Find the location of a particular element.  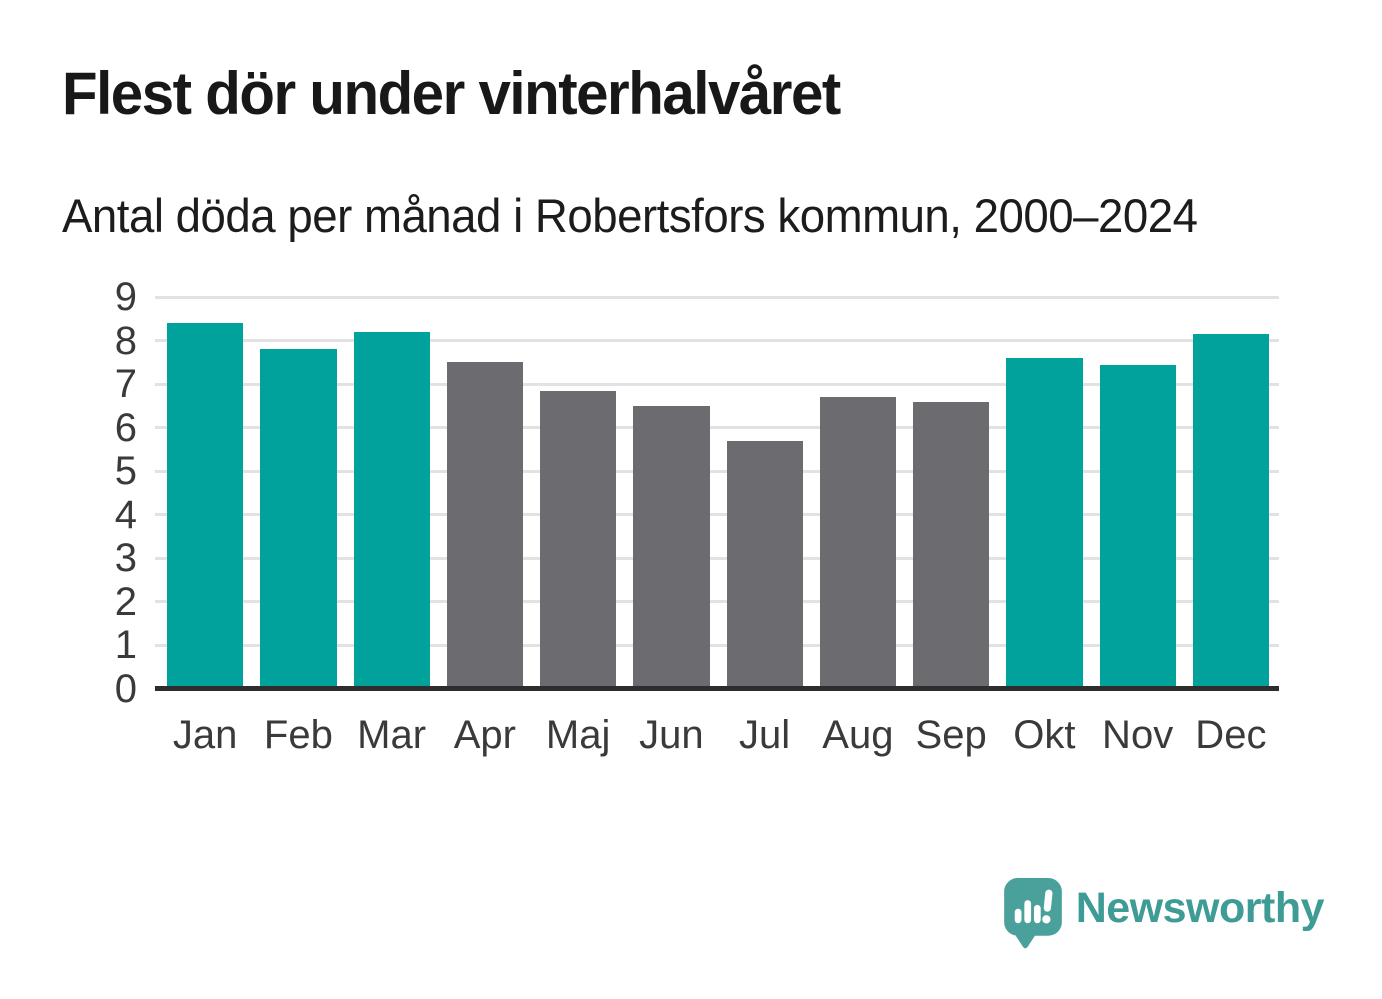

x-tick-label-aug: Aug is located at coordinates (858, 735).